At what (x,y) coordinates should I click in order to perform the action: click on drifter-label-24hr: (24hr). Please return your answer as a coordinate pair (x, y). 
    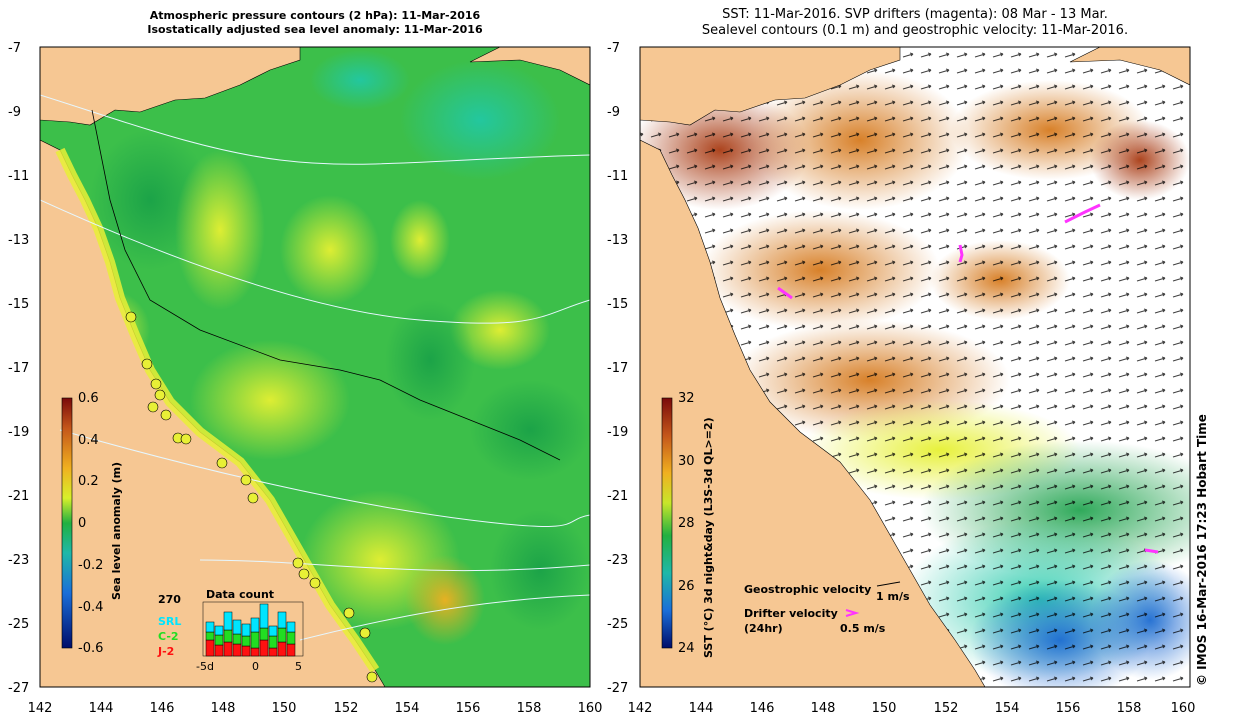
    Looking at the image, I should click on (763, 628).